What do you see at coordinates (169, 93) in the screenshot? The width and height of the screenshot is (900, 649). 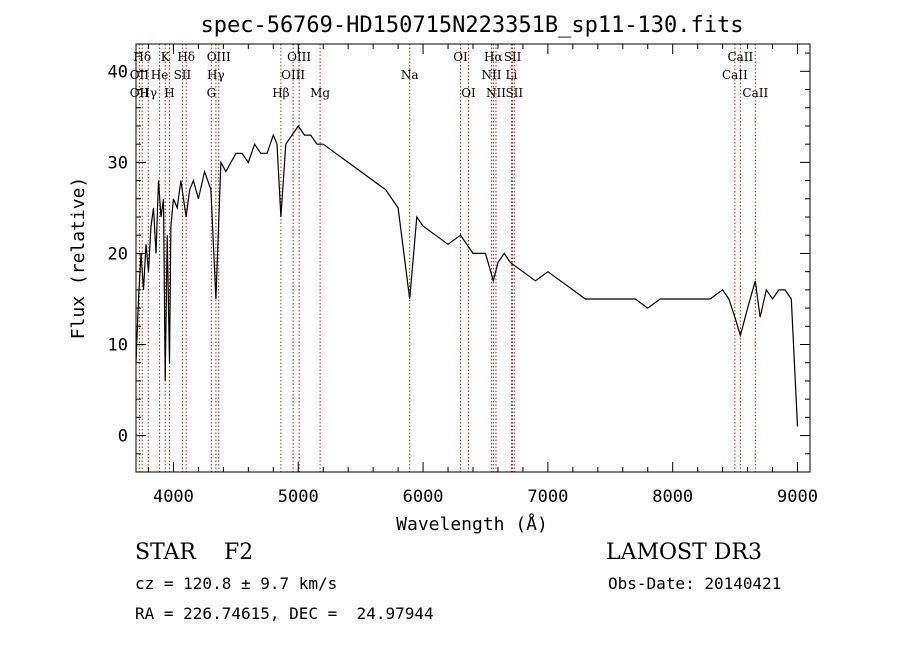 I see `line-marker-label: H` at bounding box center [169, 93].